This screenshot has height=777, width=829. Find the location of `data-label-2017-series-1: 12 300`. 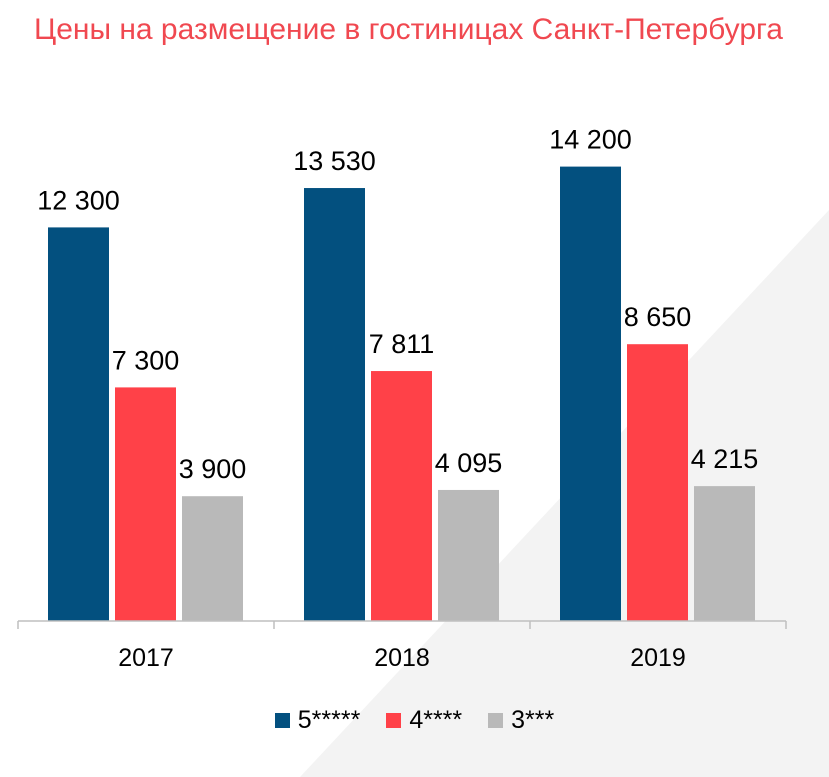

data-label-2017-series-1: 12 300 is located at coordinates (78, 200).